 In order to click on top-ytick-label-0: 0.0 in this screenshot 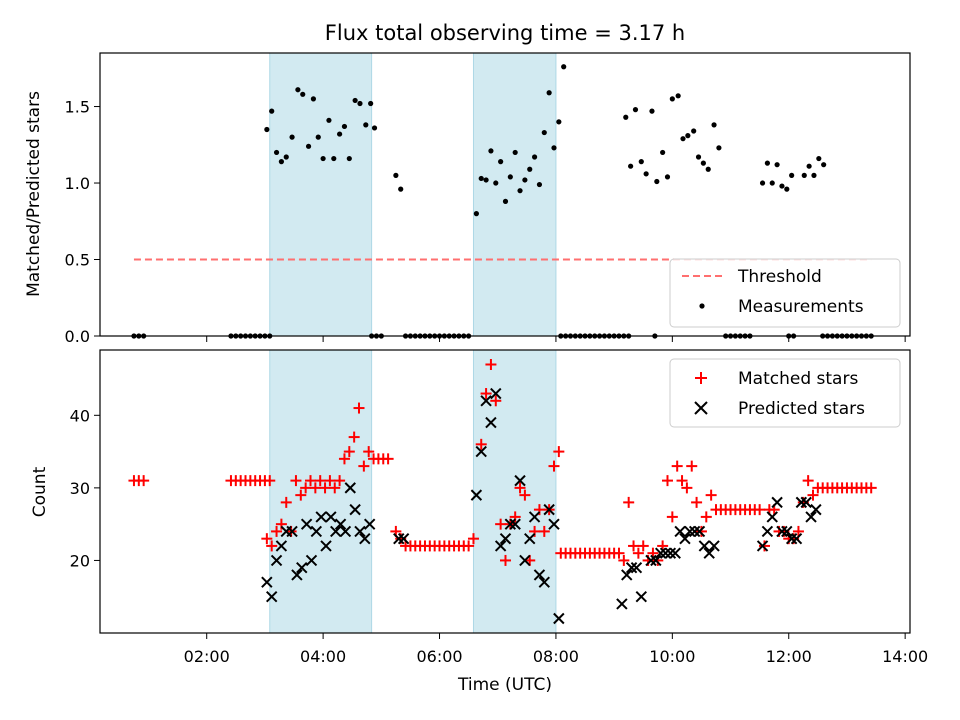, I will do `click(77, 336)`.